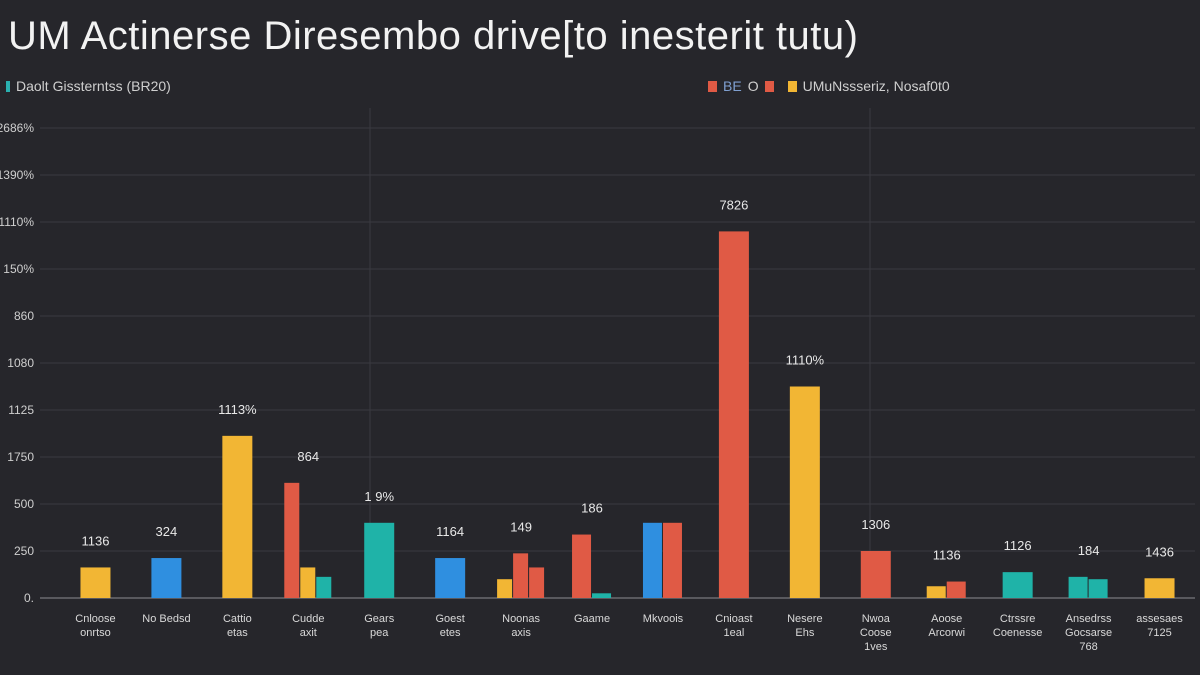 The height and width of the screenshot is (675, 1200). What do you see at coordinates (237, 619) in the screenshot?
I see `x-tick-label-line: Cattio` at bounding box center [237, 619].